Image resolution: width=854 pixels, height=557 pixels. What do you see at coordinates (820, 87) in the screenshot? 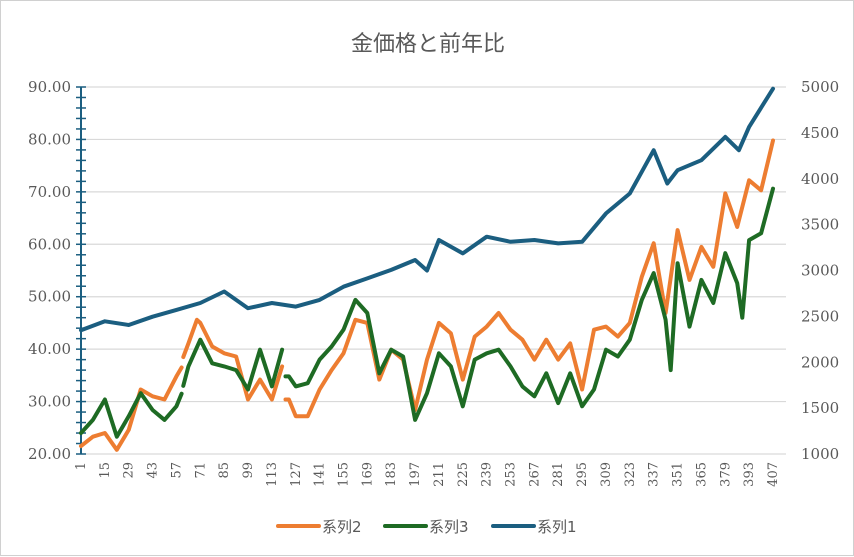
I see `right-tick-label: 5000` at bounding box center [820, 87].